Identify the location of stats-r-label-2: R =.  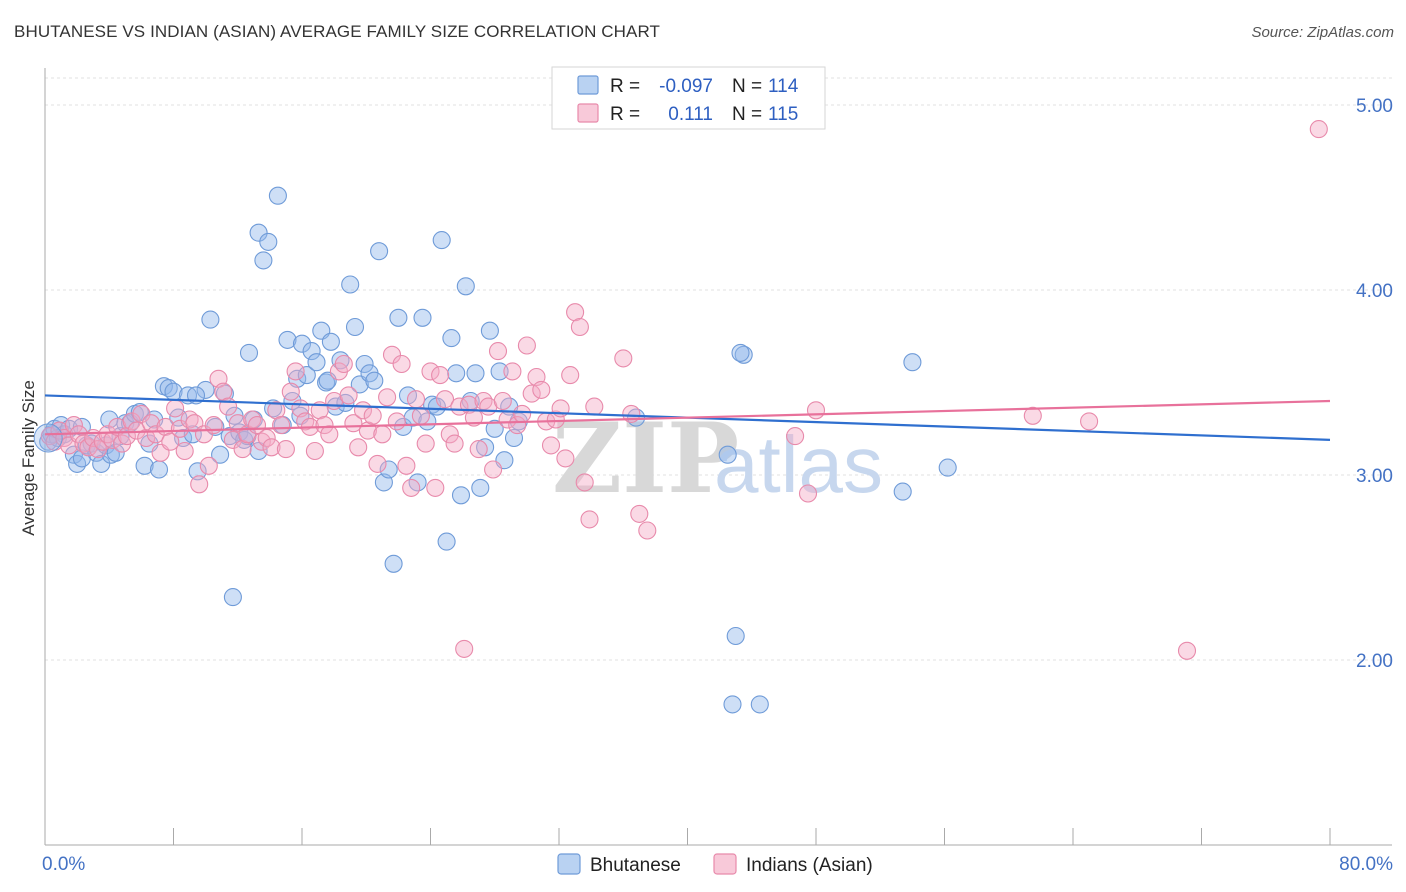
(625, 114).